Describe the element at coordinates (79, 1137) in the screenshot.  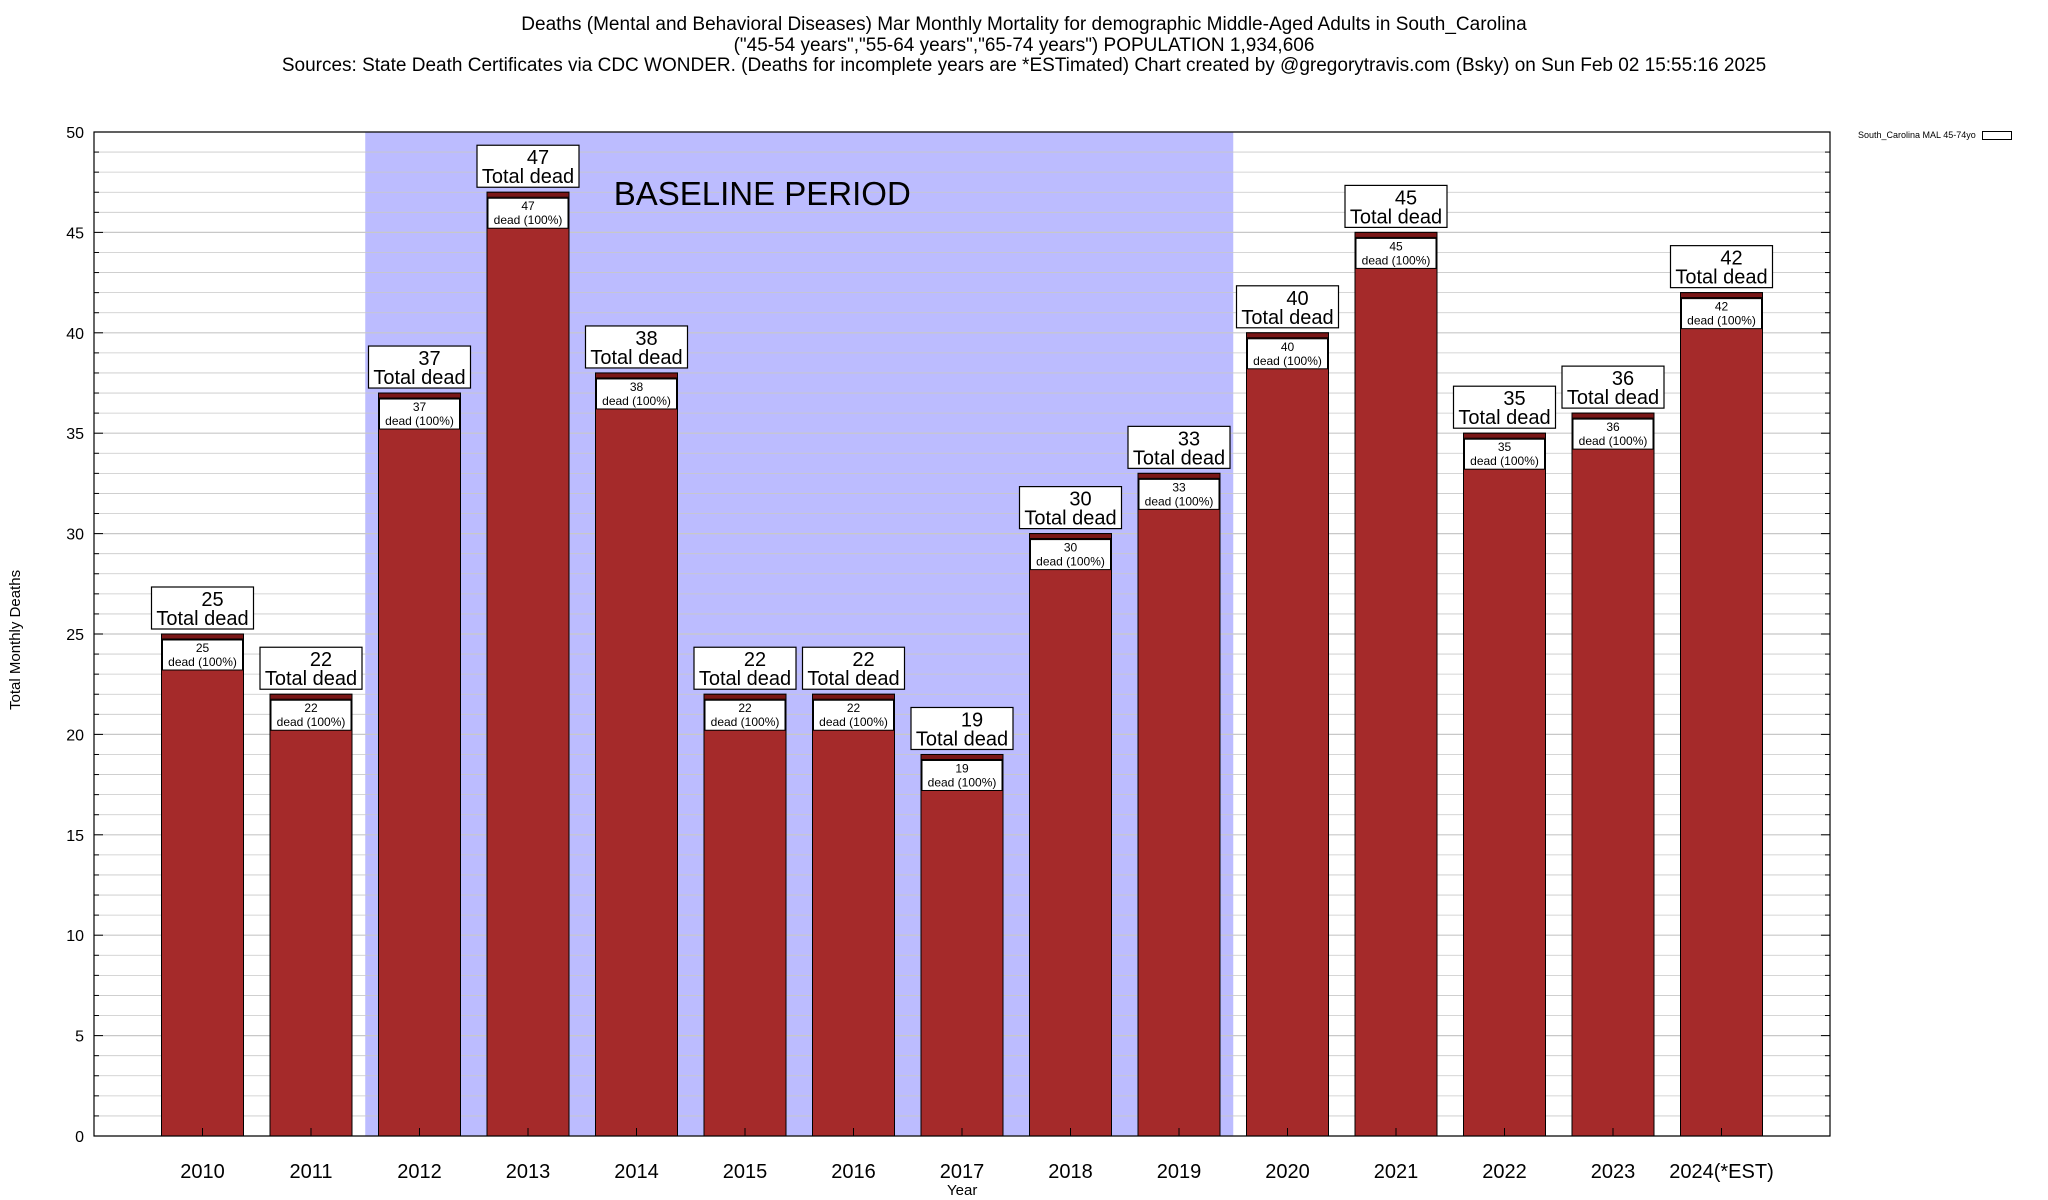
I see `y-tick-label: 0` at that location.